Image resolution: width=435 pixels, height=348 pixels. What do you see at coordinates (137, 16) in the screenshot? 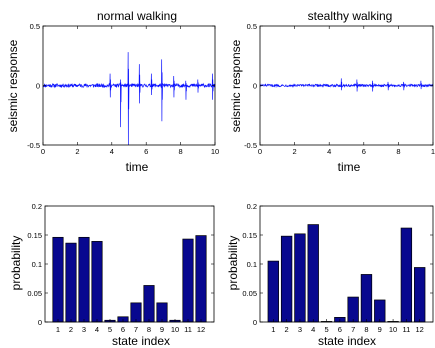
I see `chart-title: normal walking` at bounding box center [137, 16].